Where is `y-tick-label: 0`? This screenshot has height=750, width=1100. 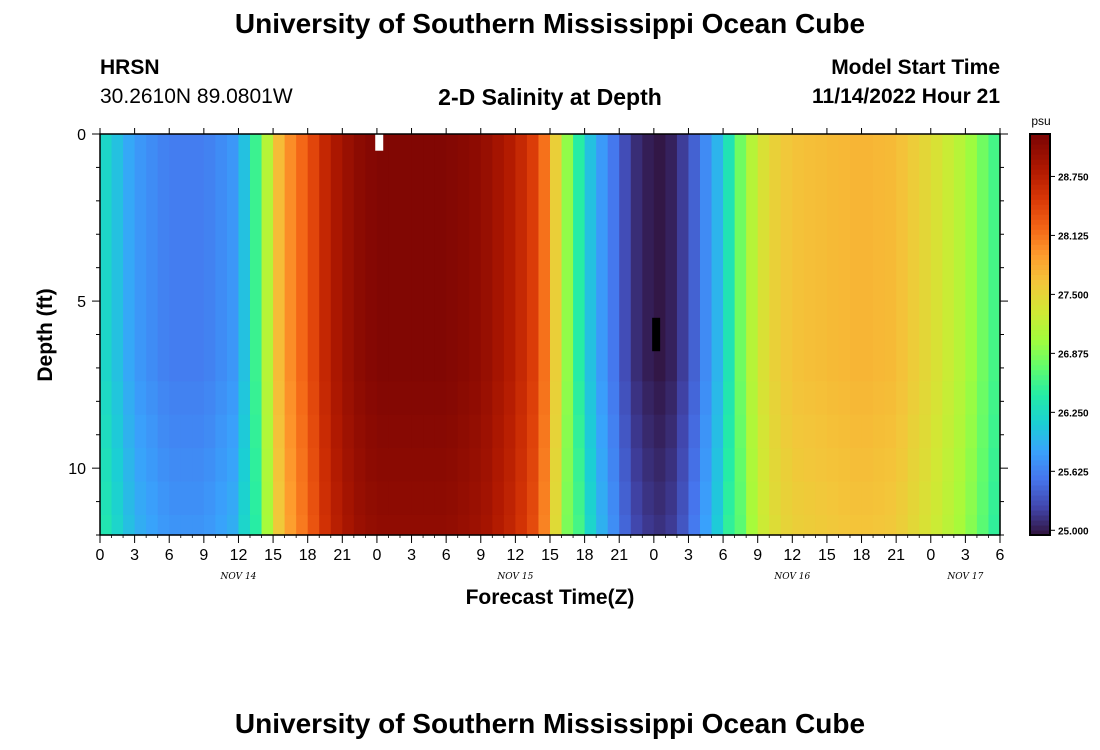 y-tick-label: 0 is located at coordinates (81, 135).